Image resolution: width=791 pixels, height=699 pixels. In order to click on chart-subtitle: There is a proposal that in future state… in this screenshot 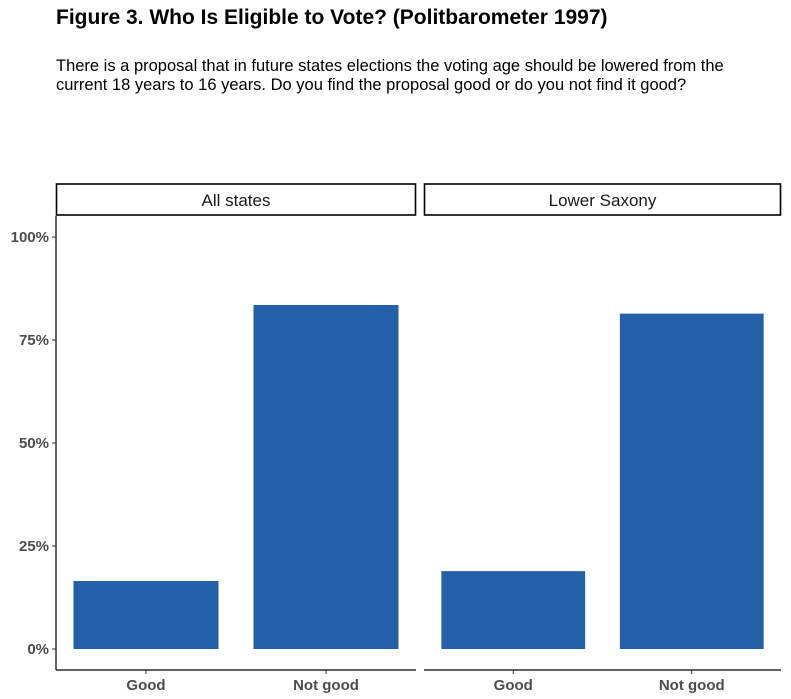, I will do `click(390, 75)`.